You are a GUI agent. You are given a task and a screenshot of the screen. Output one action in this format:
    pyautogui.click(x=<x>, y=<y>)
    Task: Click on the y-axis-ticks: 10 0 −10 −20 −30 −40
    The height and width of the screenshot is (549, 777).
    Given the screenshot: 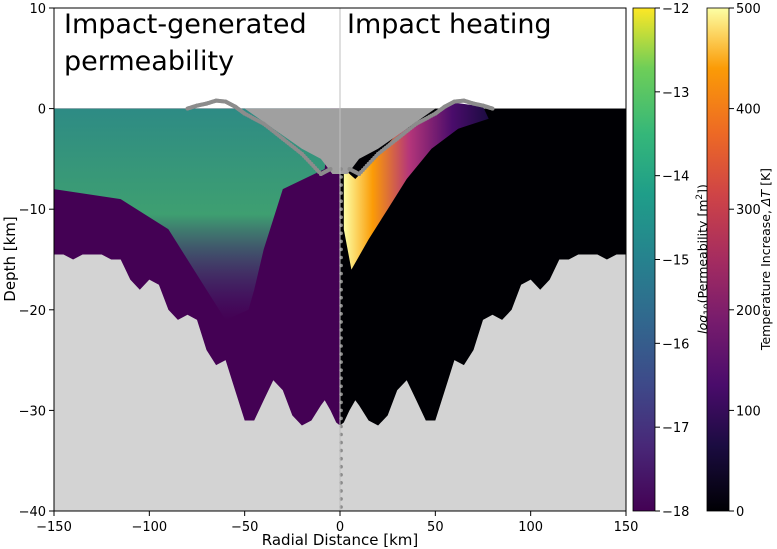 What is the action you would take?
    pyautogui.click(x=36, y=261)
    